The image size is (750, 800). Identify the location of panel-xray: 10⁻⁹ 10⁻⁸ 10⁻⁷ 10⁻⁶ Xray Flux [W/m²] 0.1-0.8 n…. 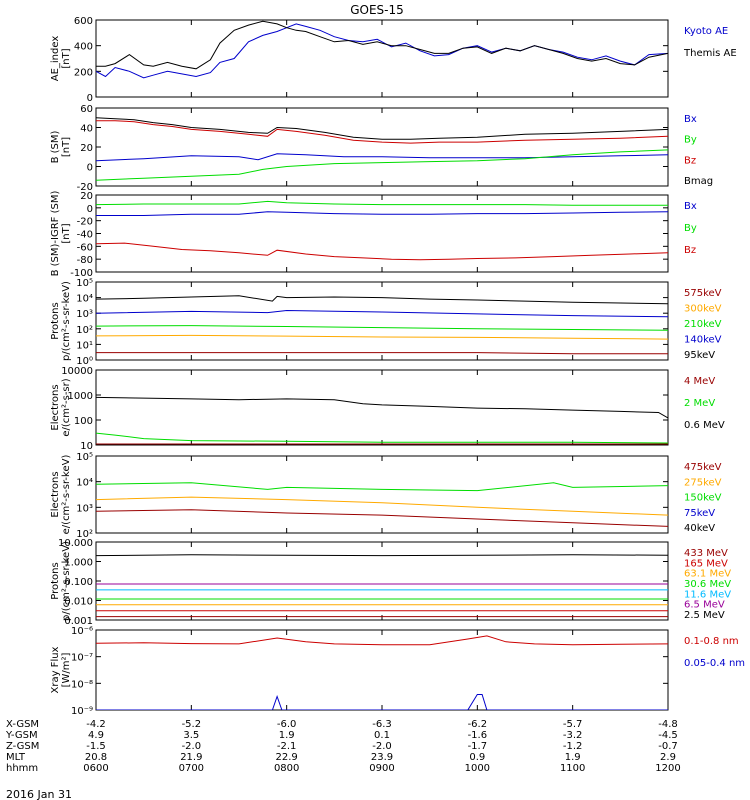
(397, 671).